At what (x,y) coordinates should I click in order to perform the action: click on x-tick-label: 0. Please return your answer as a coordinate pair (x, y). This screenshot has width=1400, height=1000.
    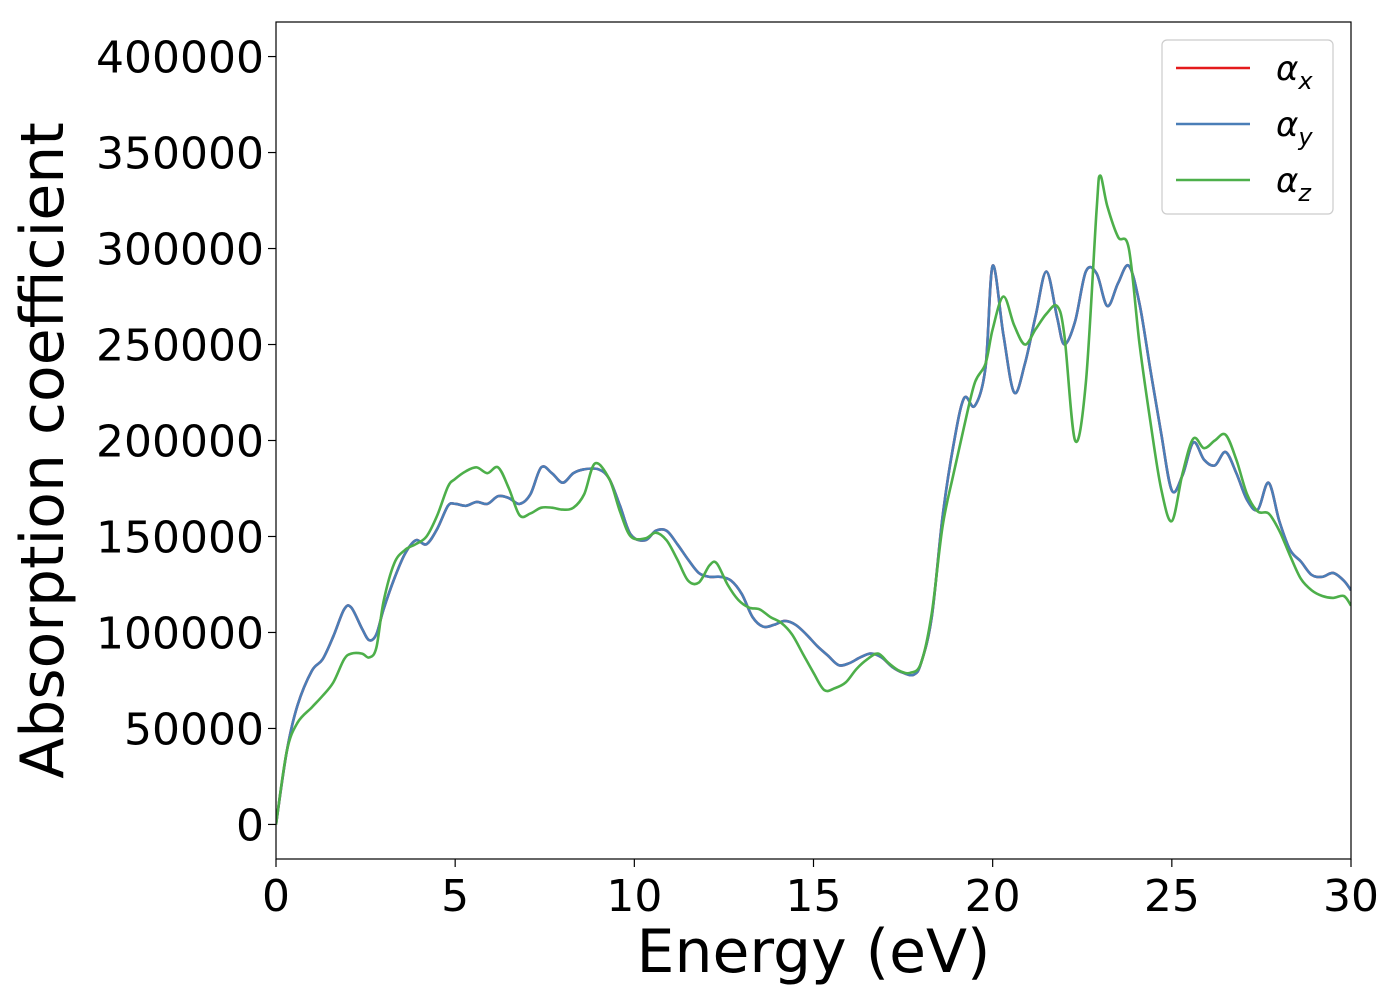
    Looking at the image, I should click on (276, 896).